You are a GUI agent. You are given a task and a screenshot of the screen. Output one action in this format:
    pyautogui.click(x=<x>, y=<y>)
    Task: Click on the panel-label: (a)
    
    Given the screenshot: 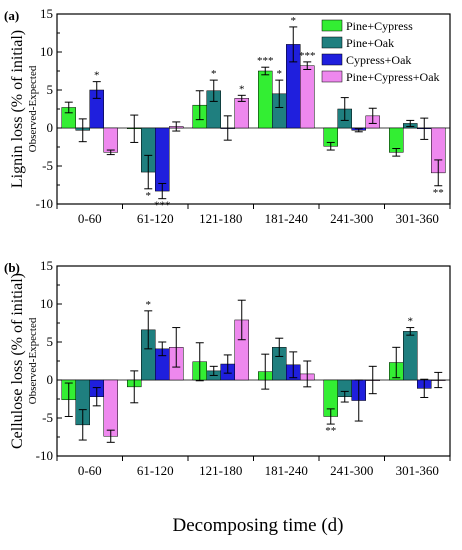 What is the action you would take?
    pyautogui.click(x=11, y=15)
    